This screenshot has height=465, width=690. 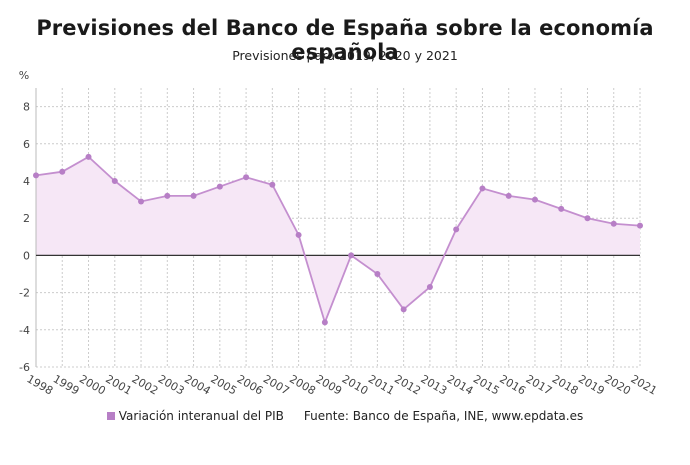 What do you see at coordinates (381, 384) in the screenshot?
I see `x-tick-label: 2011` at bounding box center [381, 384].